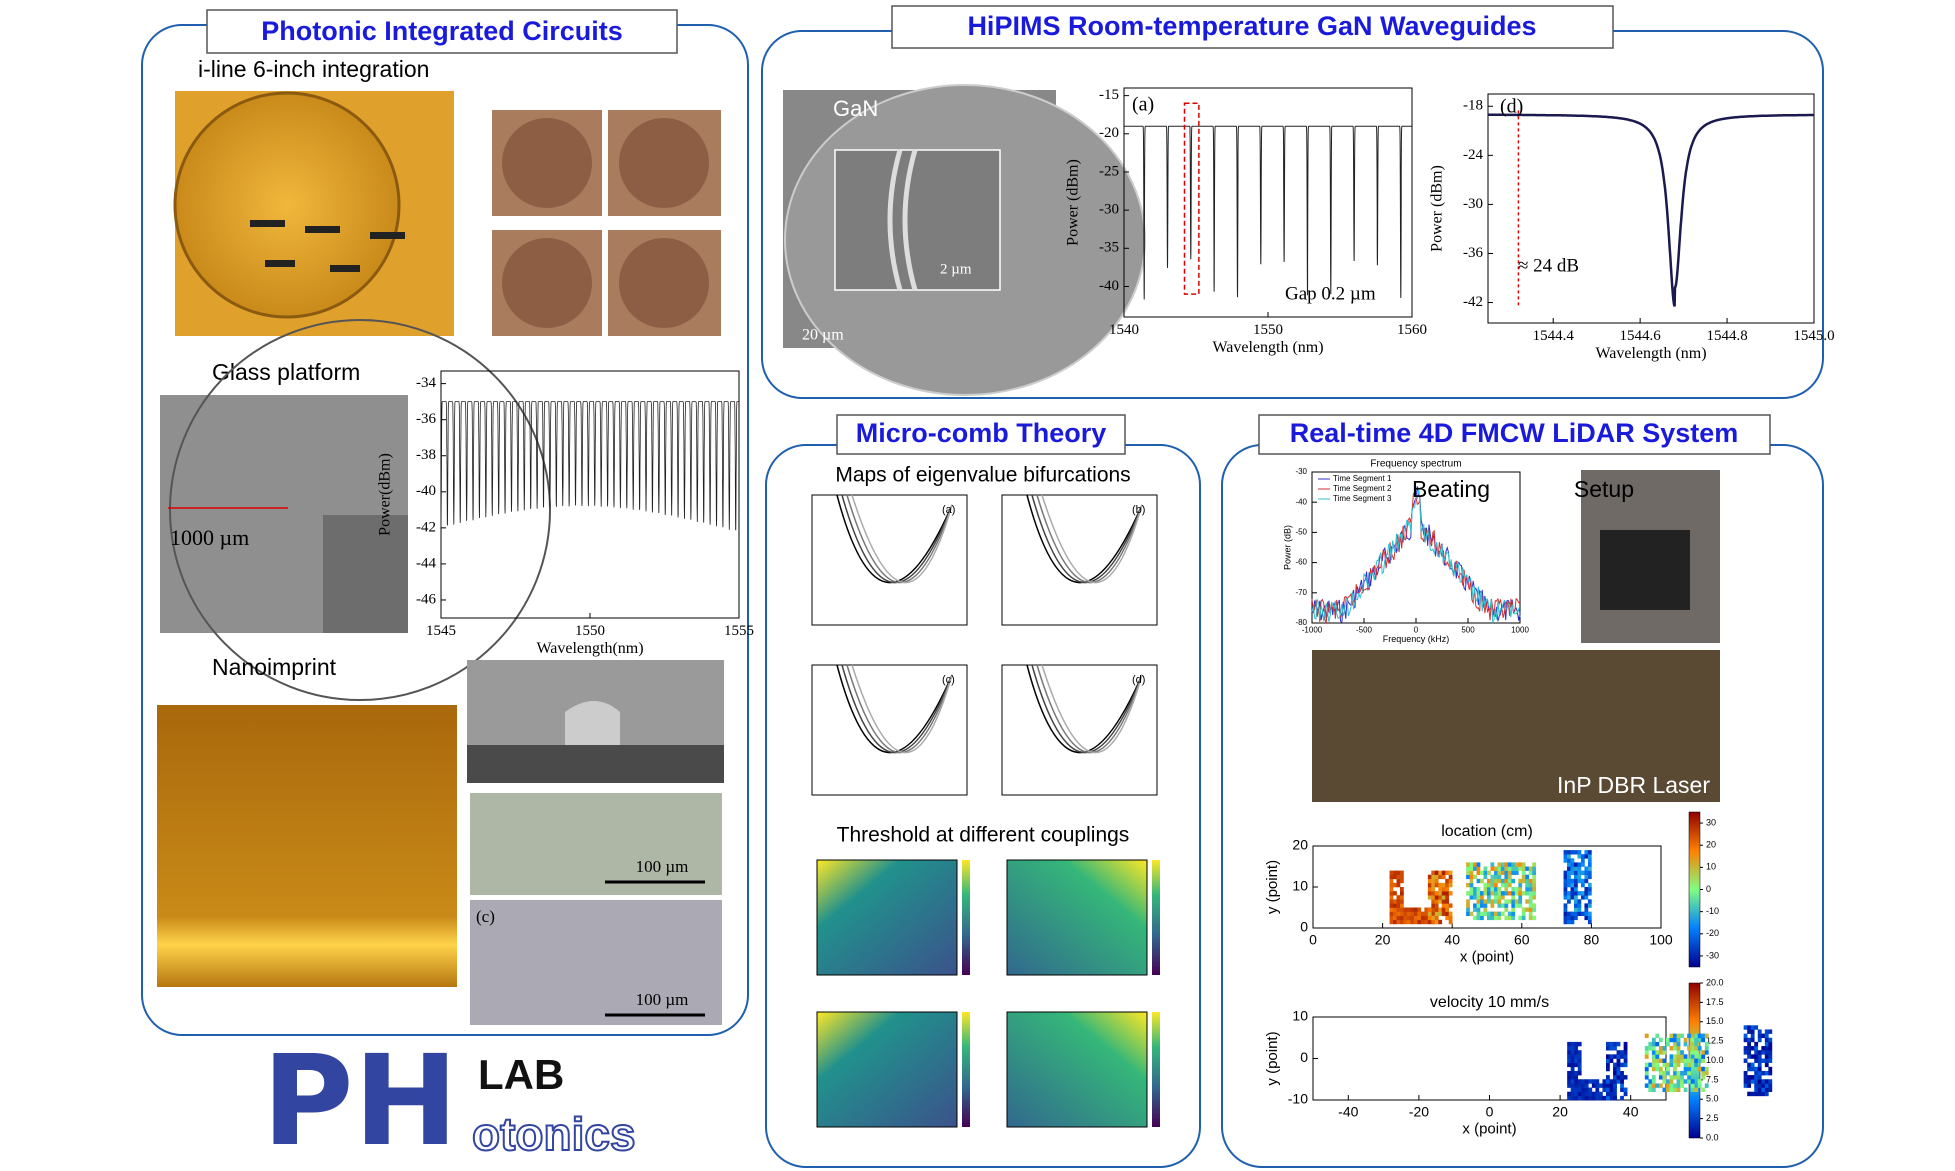  Describe the element at coordinates (1300, 1016) in the screenshot. I see `y-tick-label: 10` at that location.